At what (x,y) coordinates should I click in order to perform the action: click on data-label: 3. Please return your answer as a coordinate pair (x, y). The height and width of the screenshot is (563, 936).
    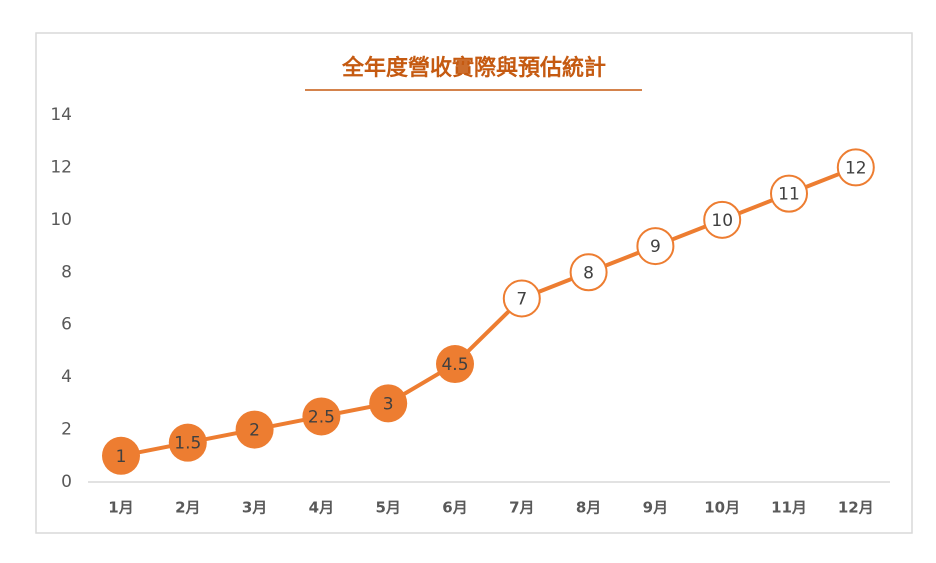
    Looking at the image, I should click on (388, 404).